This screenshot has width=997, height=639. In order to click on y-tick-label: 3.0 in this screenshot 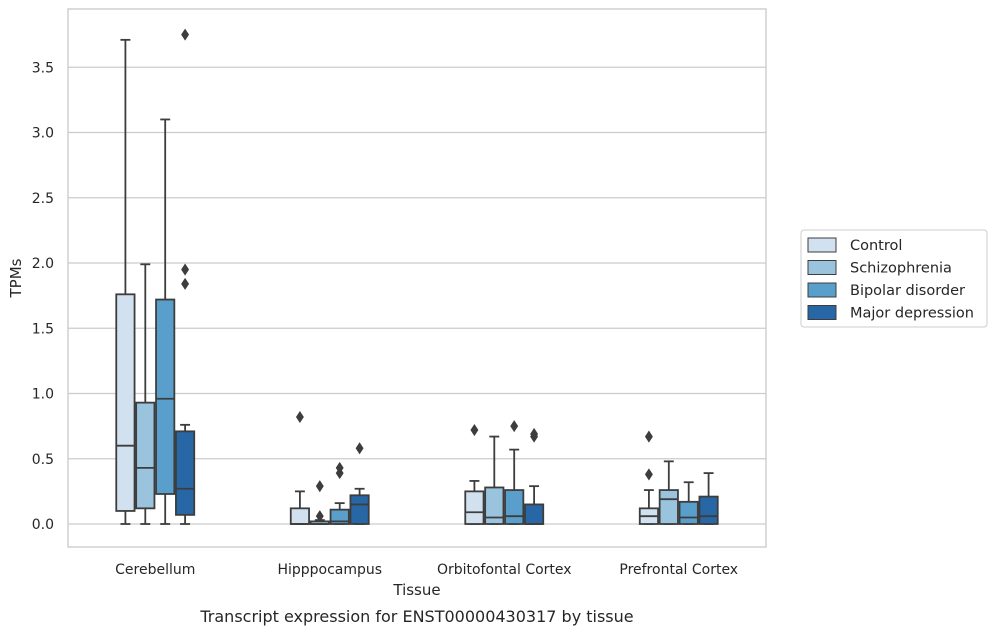, I will do `click(43, 134)`.